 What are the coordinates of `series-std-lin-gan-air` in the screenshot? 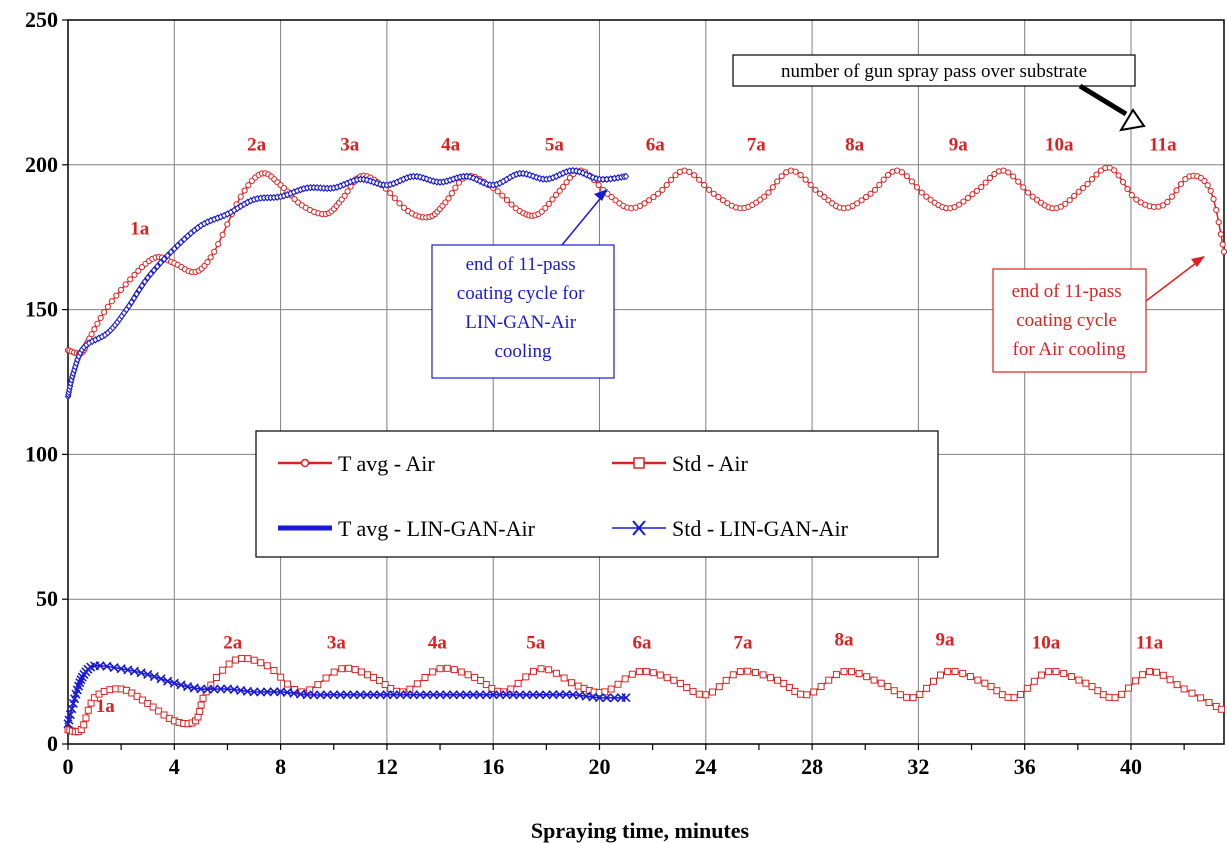 It's located at (347, 695).